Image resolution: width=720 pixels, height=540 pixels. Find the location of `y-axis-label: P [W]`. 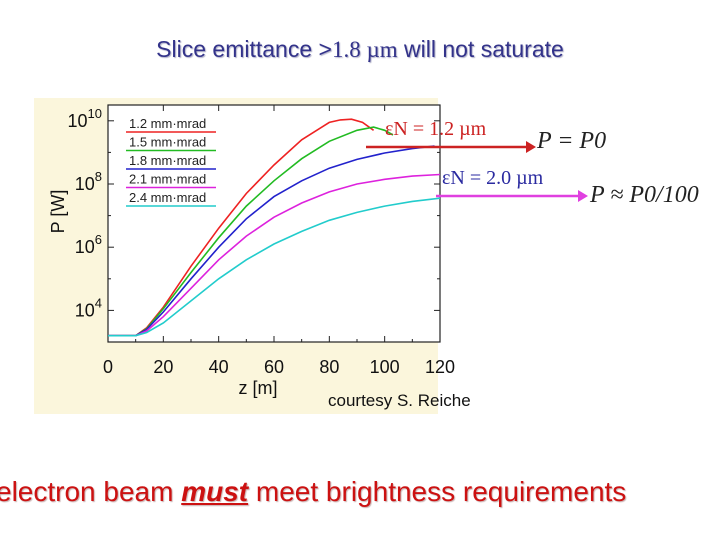

y-axis-label: P [W] is located at coordinates (58, 212).